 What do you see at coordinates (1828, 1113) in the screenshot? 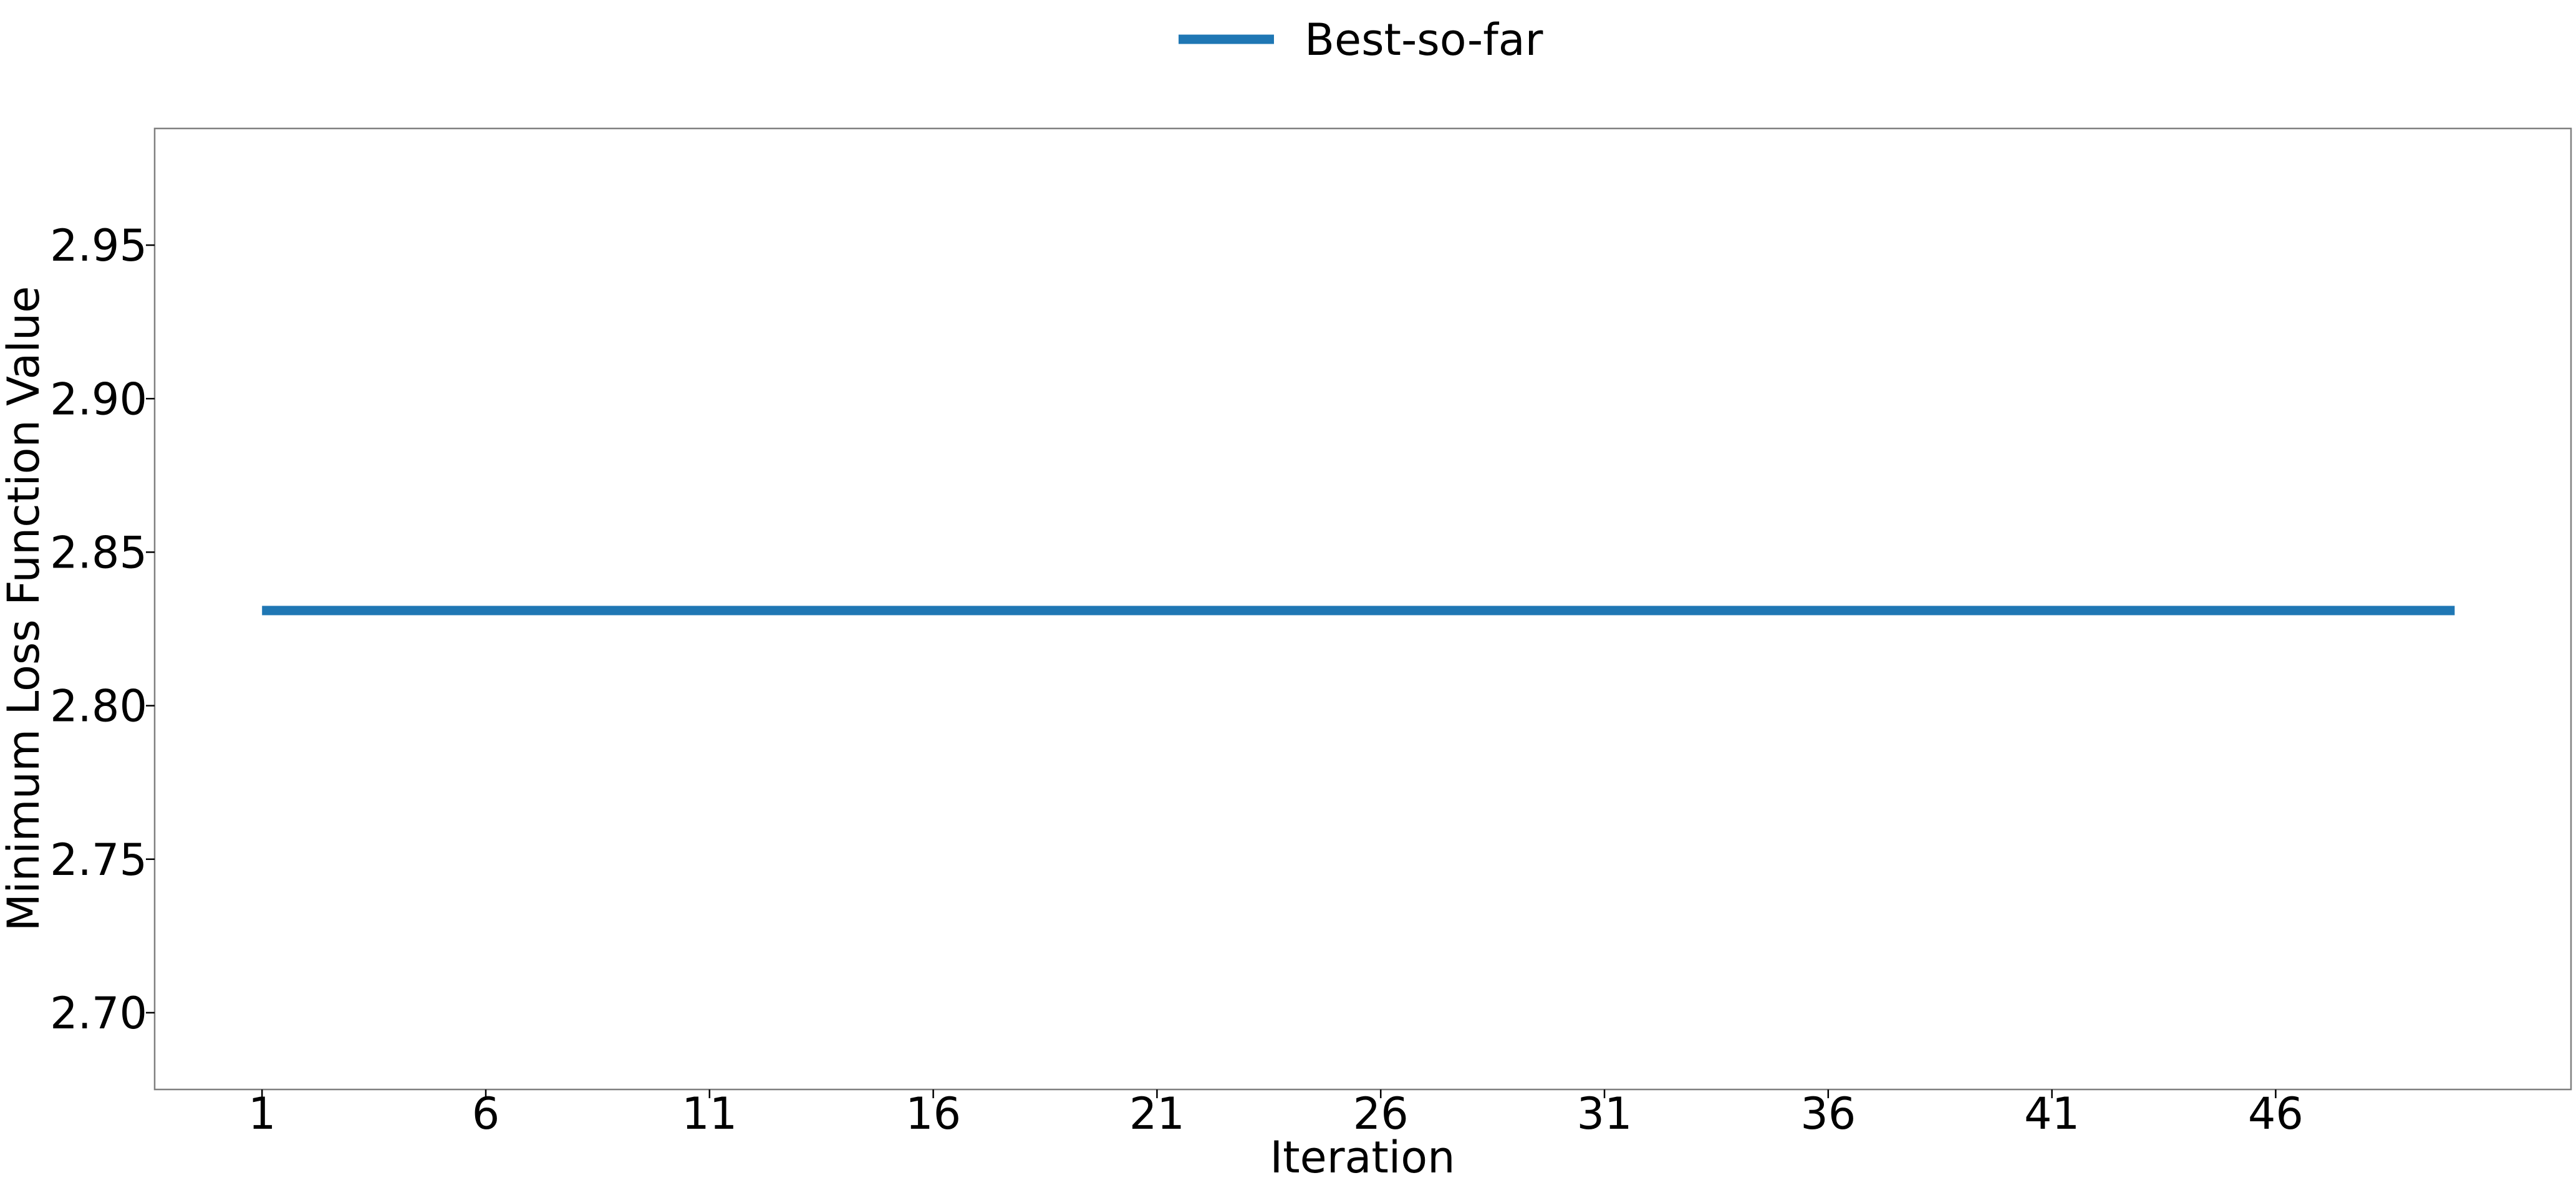
I see `x-tick-label: 36` at bounding box center [1828, 1113].